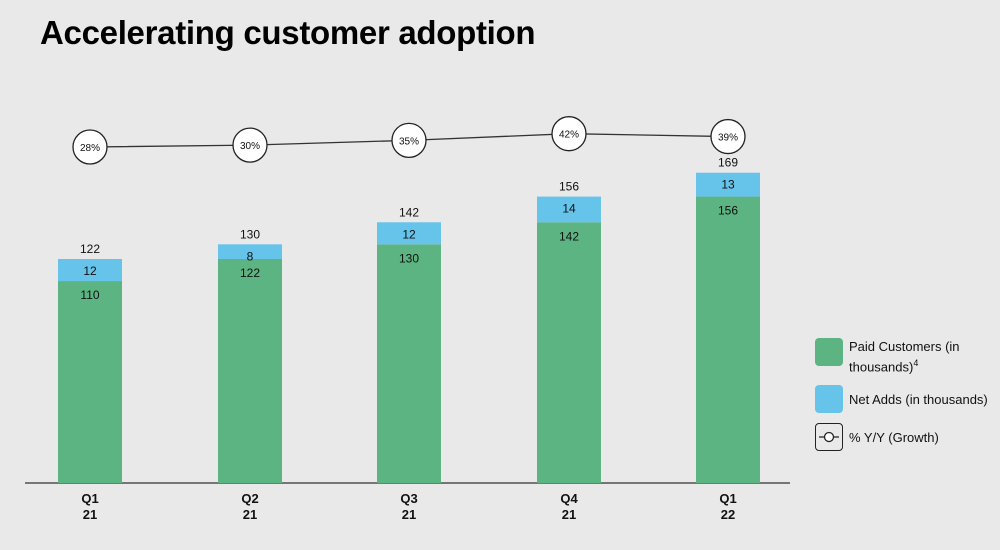 This screenshot has height=550, width=1000. I want to click on growth-label: 42%, so click(569, 135).